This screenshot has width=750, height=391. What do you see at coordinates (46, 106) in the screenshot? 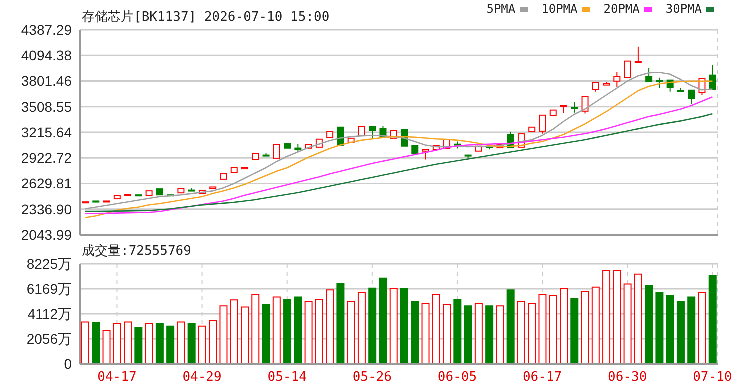
I see `y-tick-label: 3508.55` at bounding box center [46, 106].